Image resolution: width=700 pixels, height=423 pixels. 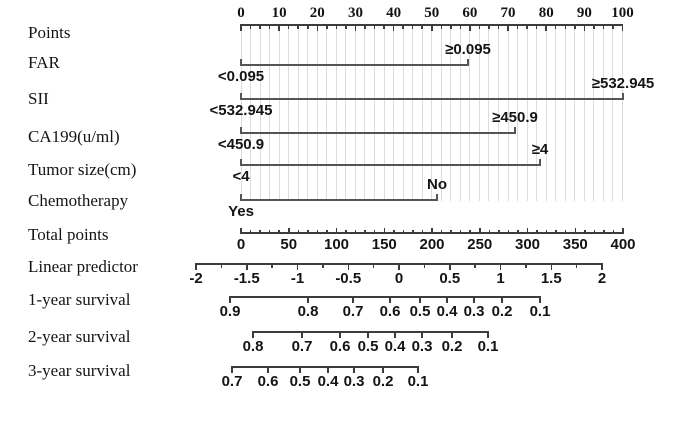 I want to click on ca199-u-ml-high-label: ≥450.9, so click(x=515, y=117).